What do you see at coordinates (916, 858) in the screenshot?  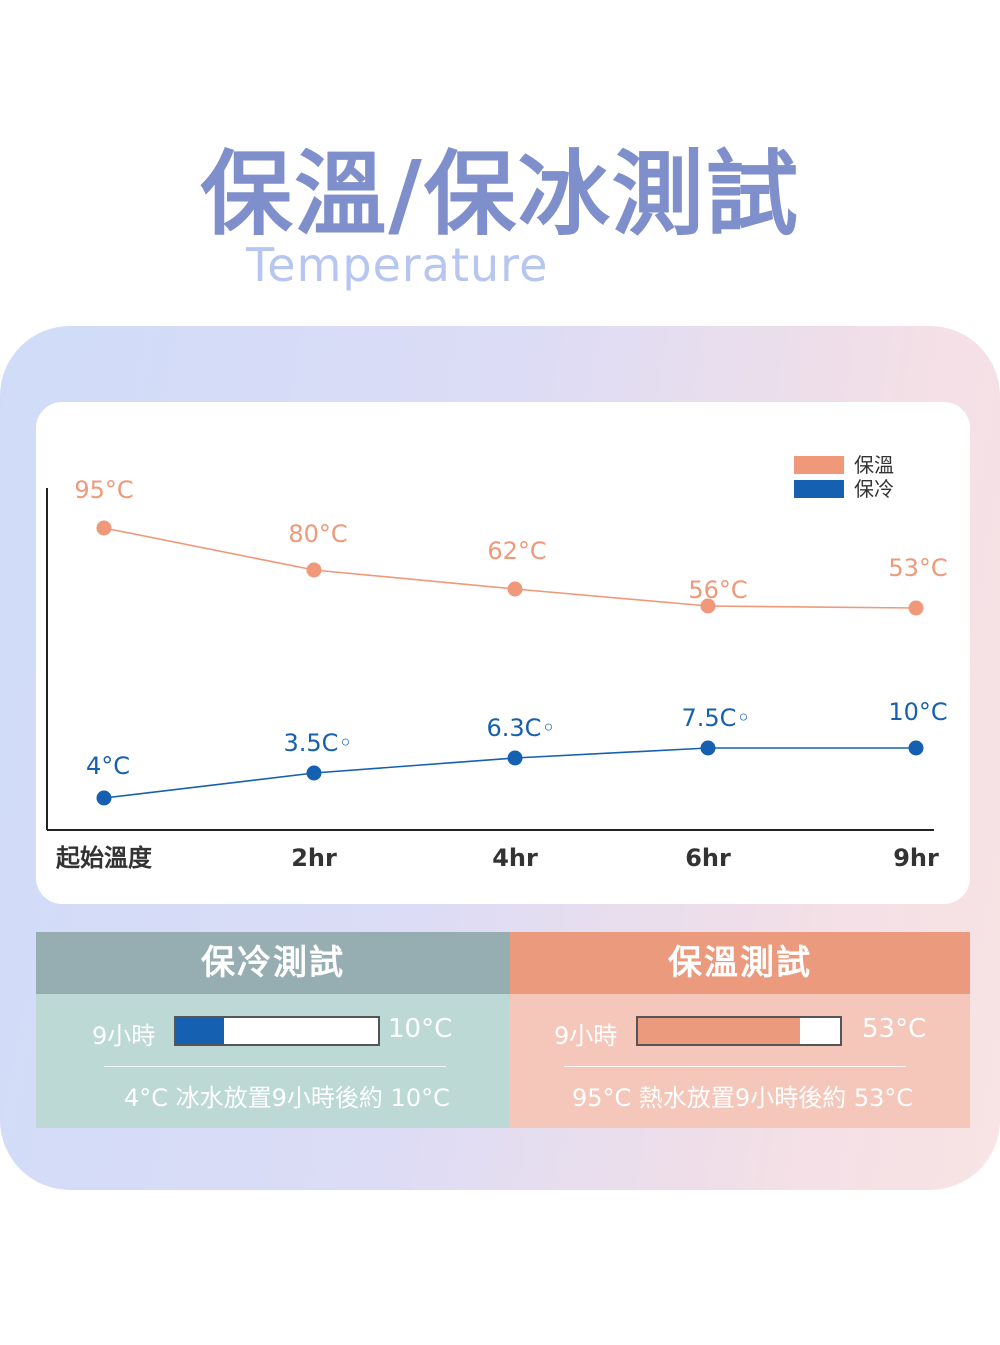 I see `x-tick-label: 9hr` at bounding box center [916, 858].